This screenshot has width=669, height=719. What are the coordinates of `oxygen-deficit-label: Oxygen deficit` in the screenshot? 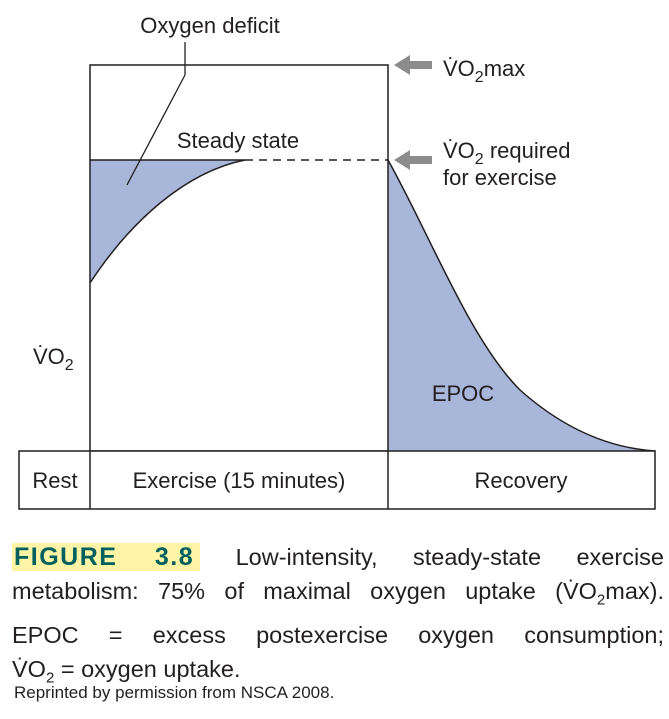 It's located at (209, 25).